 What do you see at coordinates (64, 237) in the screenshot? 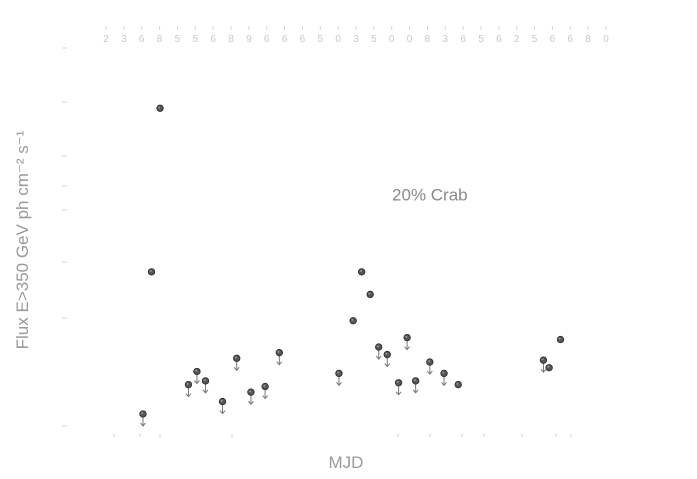
I see `y-axis-ticks` at bounding box center [64, 237].